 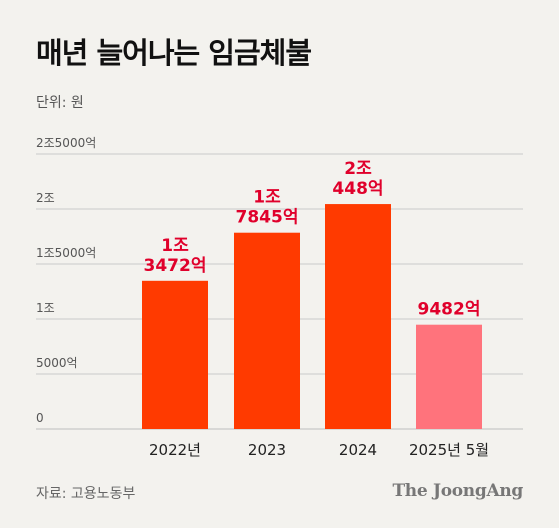 What do you see at coordinates (449, 450) in the screenshot?
I see `x-tick-label: 2025년 5월` at bounding box center [449, 450].